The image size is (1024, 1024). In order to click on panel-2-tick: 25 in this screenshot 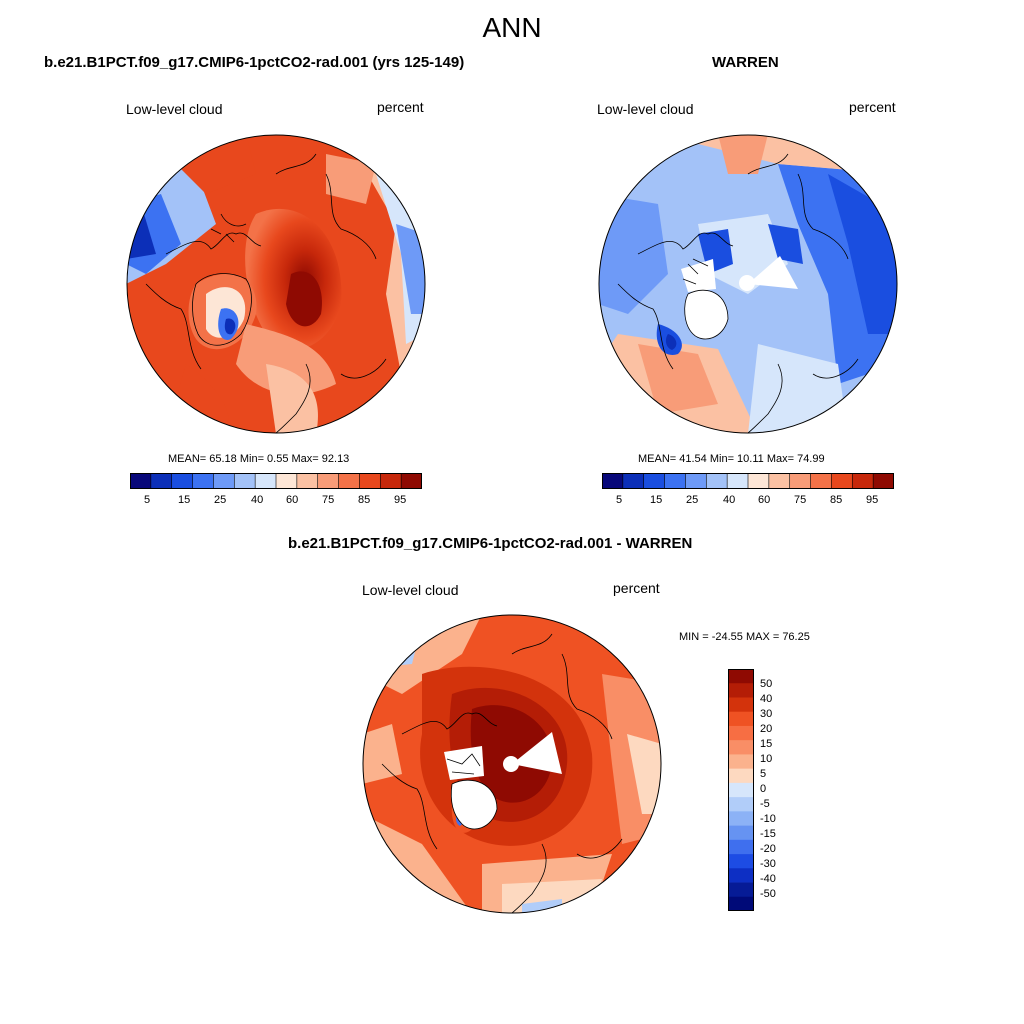, I will do `click(692, 500)`.